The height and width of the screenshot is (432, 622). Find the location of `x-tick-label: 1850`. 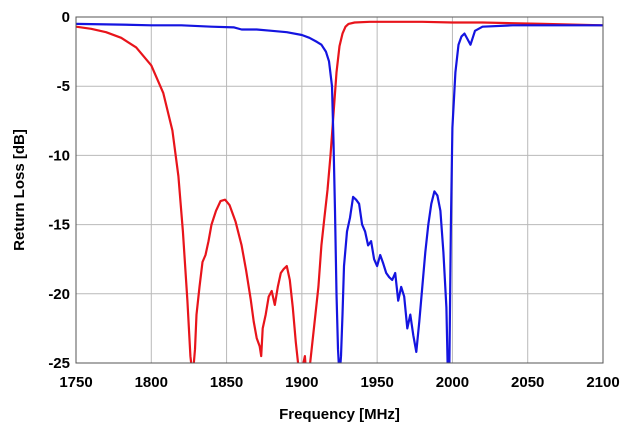

x-tick-label: 1850 is located at coordinates (226, 382).